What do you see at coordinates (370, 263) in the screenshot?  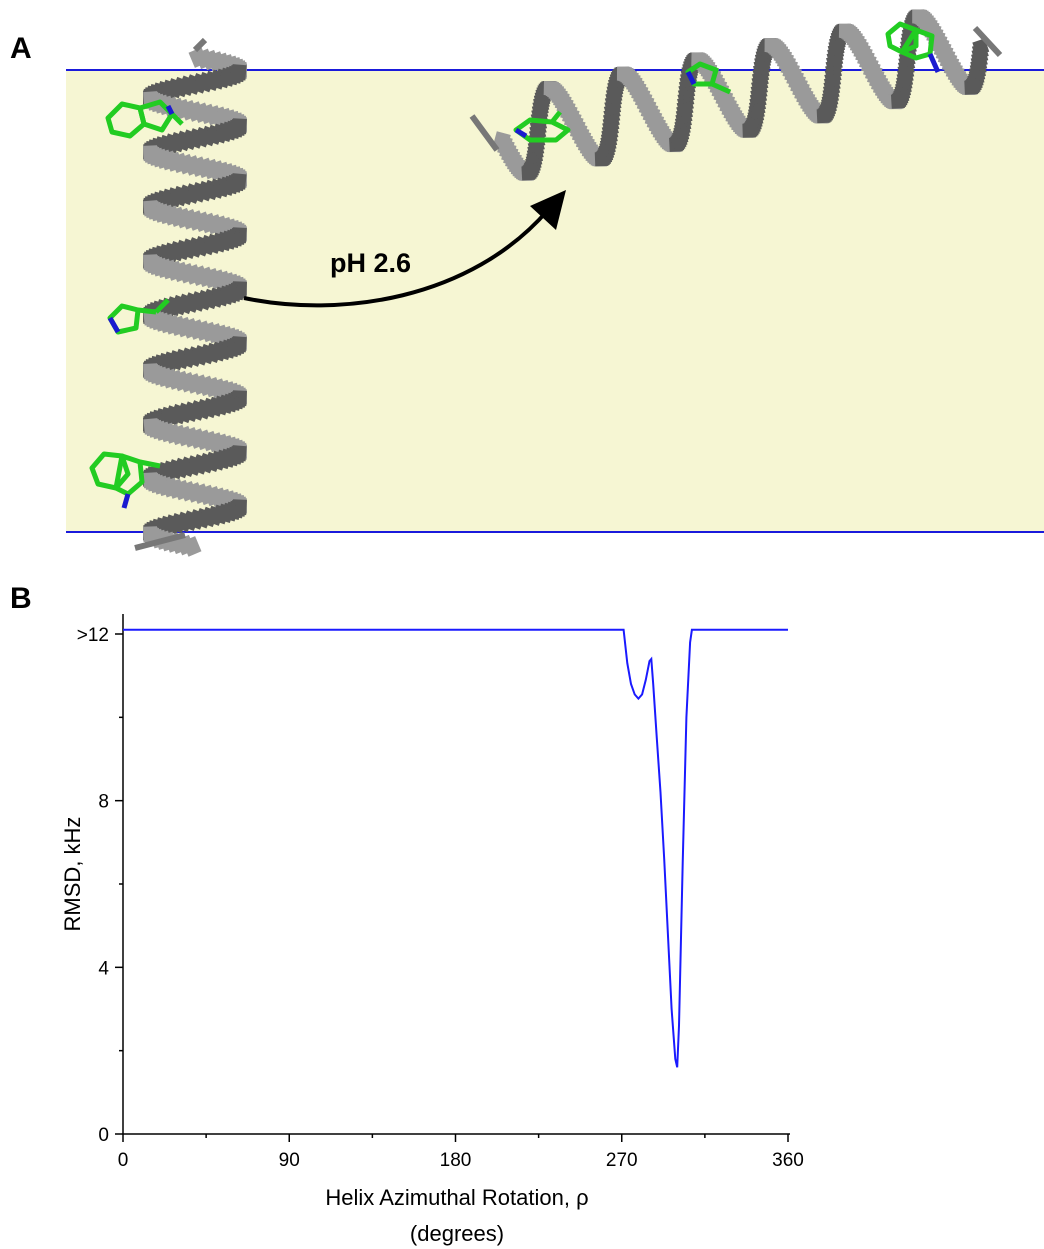 I see `arrow-label: pH 2.6` at bounding box center [370, 263].